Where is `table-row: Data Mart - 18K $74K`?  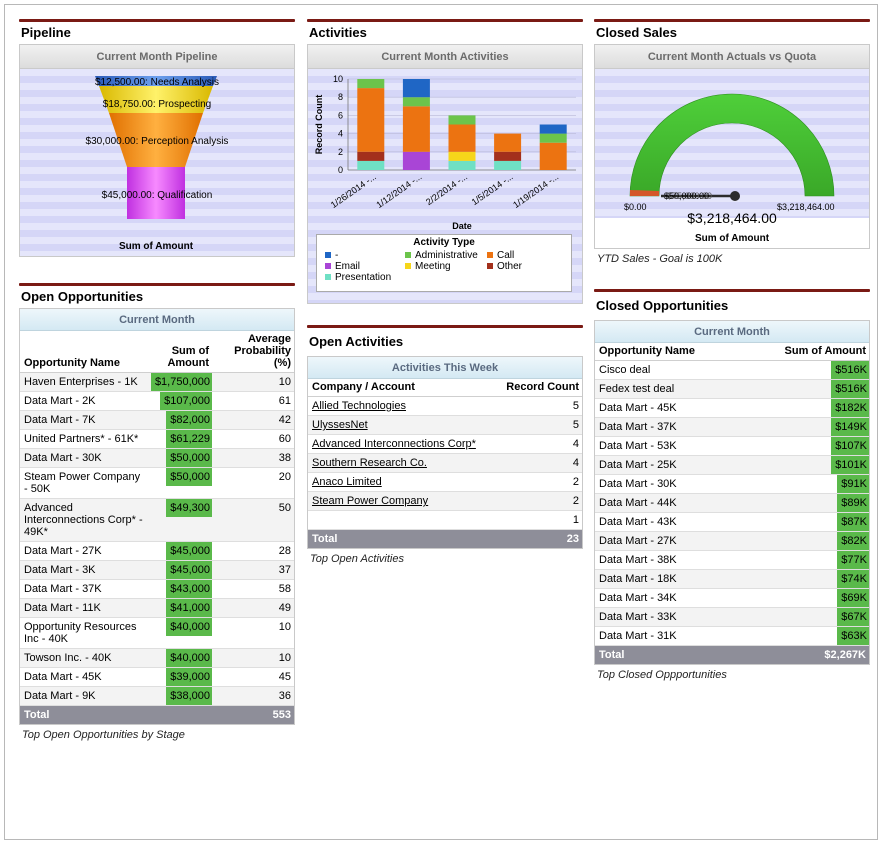
table-row: Data Mart - 18K $74K is located at coordinates (732, 579).